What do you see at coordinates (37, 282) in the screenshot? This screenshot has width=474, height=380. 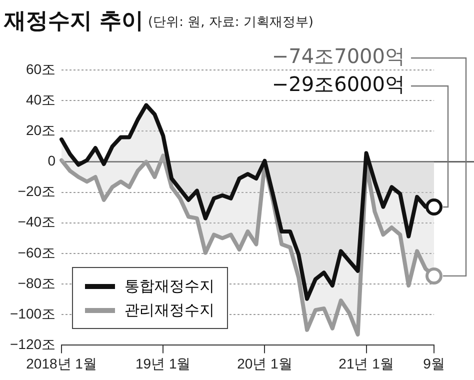 I see `y-tick-label: −80조` at bounding box center [37, 282].